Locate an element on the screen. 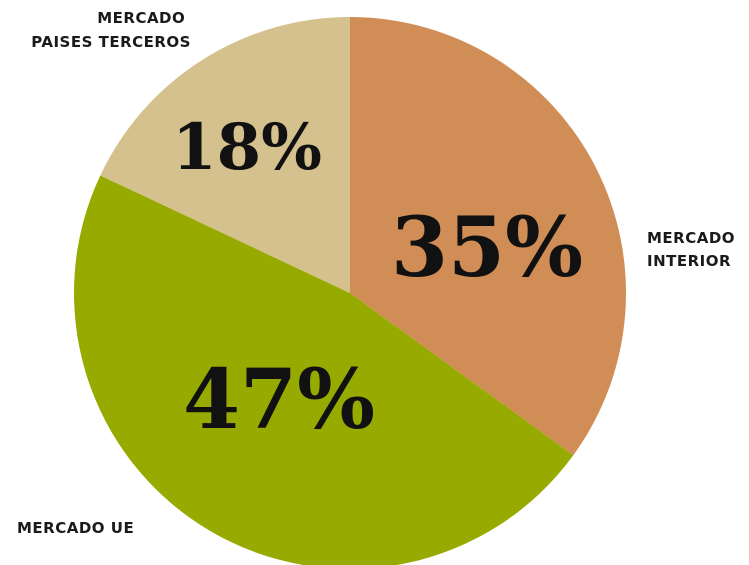 This screenshot has height=565, width=749. category-label-interior: MERCADO INTERIOR is located at coordinates (694, 249).